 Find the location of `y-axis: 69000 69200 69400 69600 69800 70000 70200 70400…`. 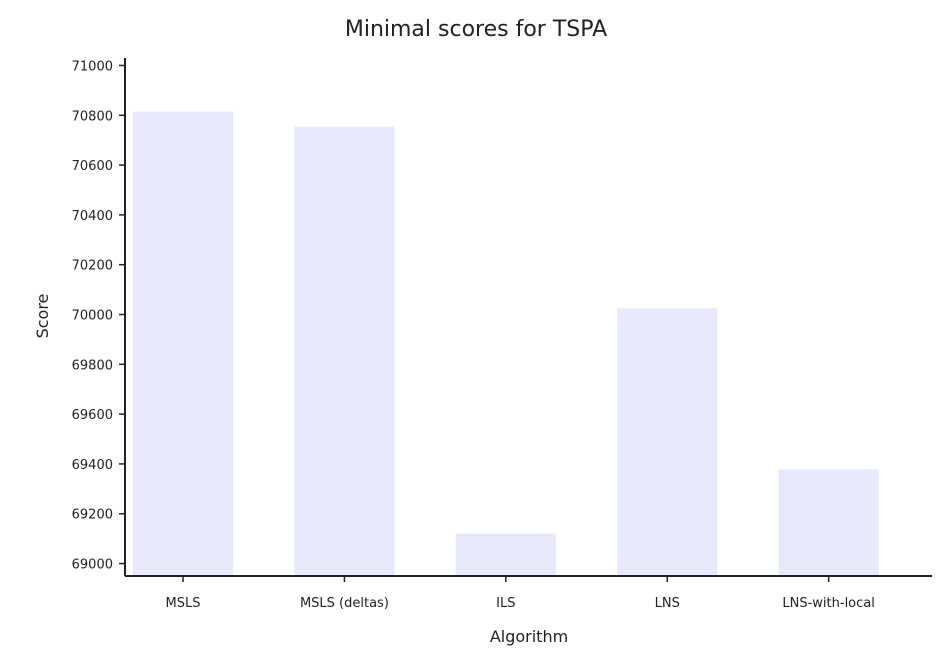

y-axis: 69000 69200 69400 69600 69800 70000 70200 70400… is located at coordinates (99, 317).